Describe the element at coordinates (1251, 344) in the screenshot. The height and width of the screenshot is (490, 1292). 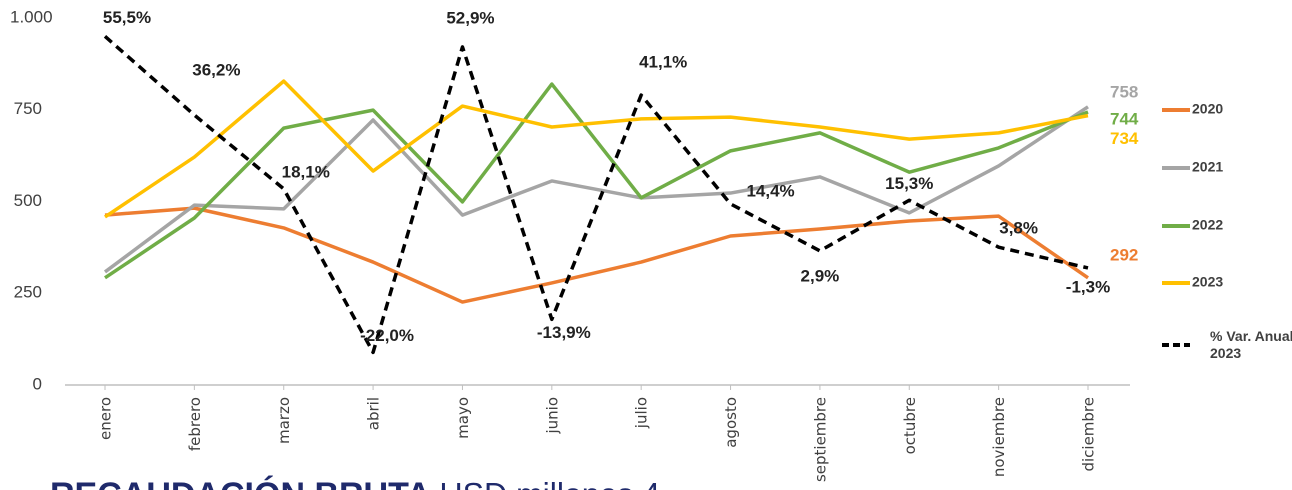
I see `legend-label: % Var. Anual 2023` at that location.